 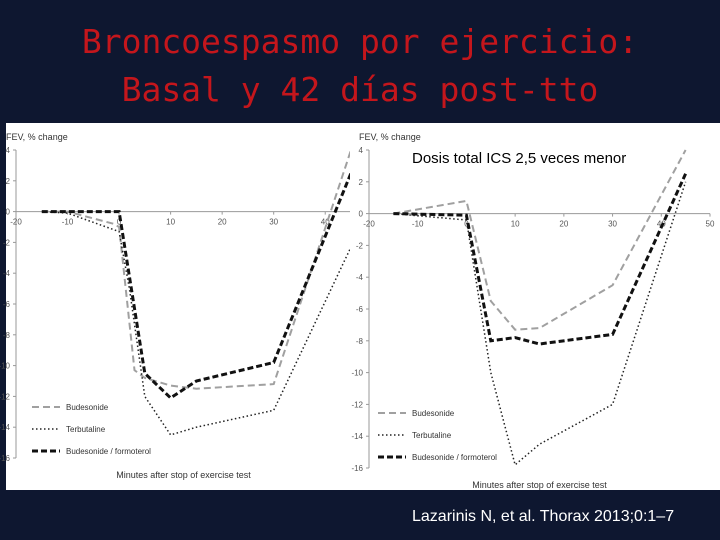 I want to click on slide-title-line-2: Basal y 42 días post-tto, so click(x=360, y=89).